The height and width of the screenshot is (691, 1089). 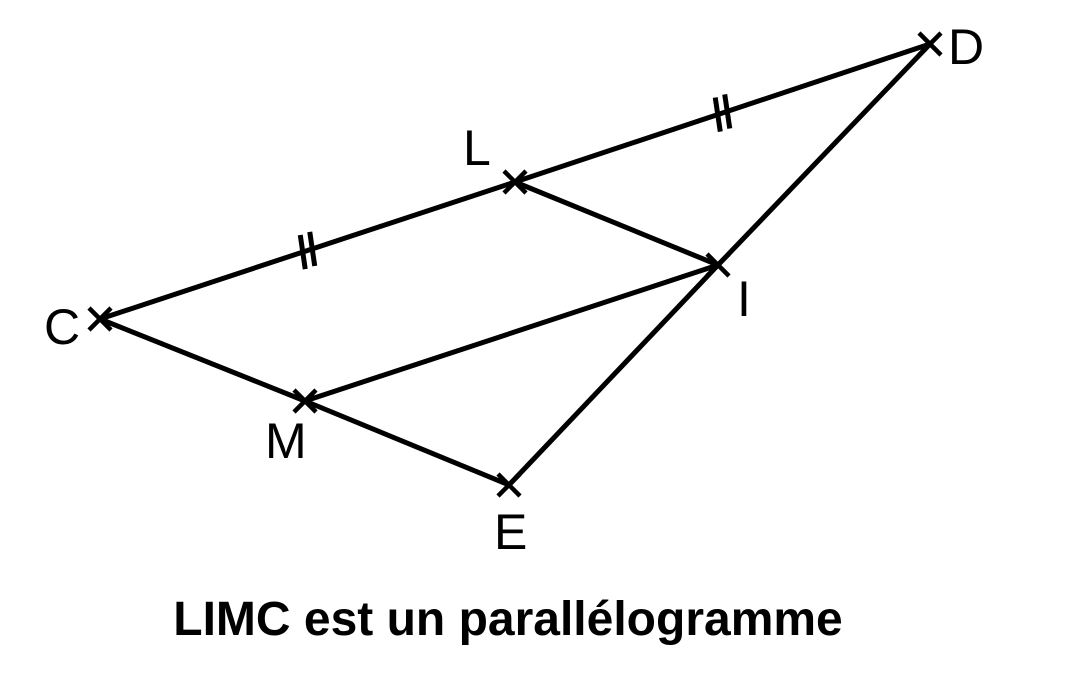 What do you see at coordinates (613, 375) in the screenshot?
I see `segment-ei` at bounding box center [613, 375].